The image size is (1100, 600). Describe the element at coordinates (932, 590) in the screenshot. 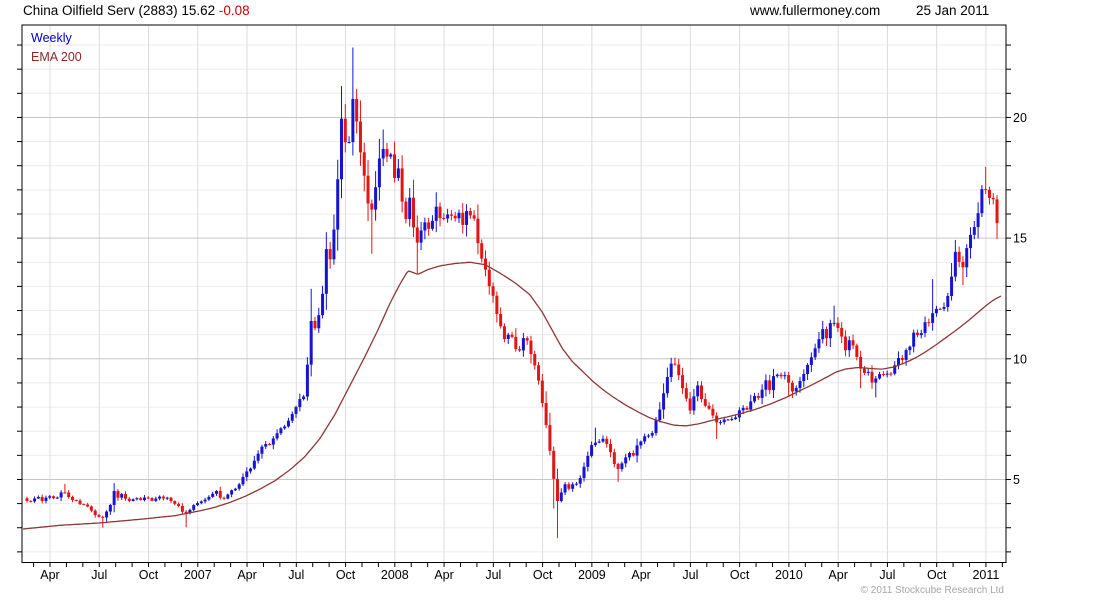

I see `copyright-notice: © 2011 Stockcube Research Ltd` at that location.